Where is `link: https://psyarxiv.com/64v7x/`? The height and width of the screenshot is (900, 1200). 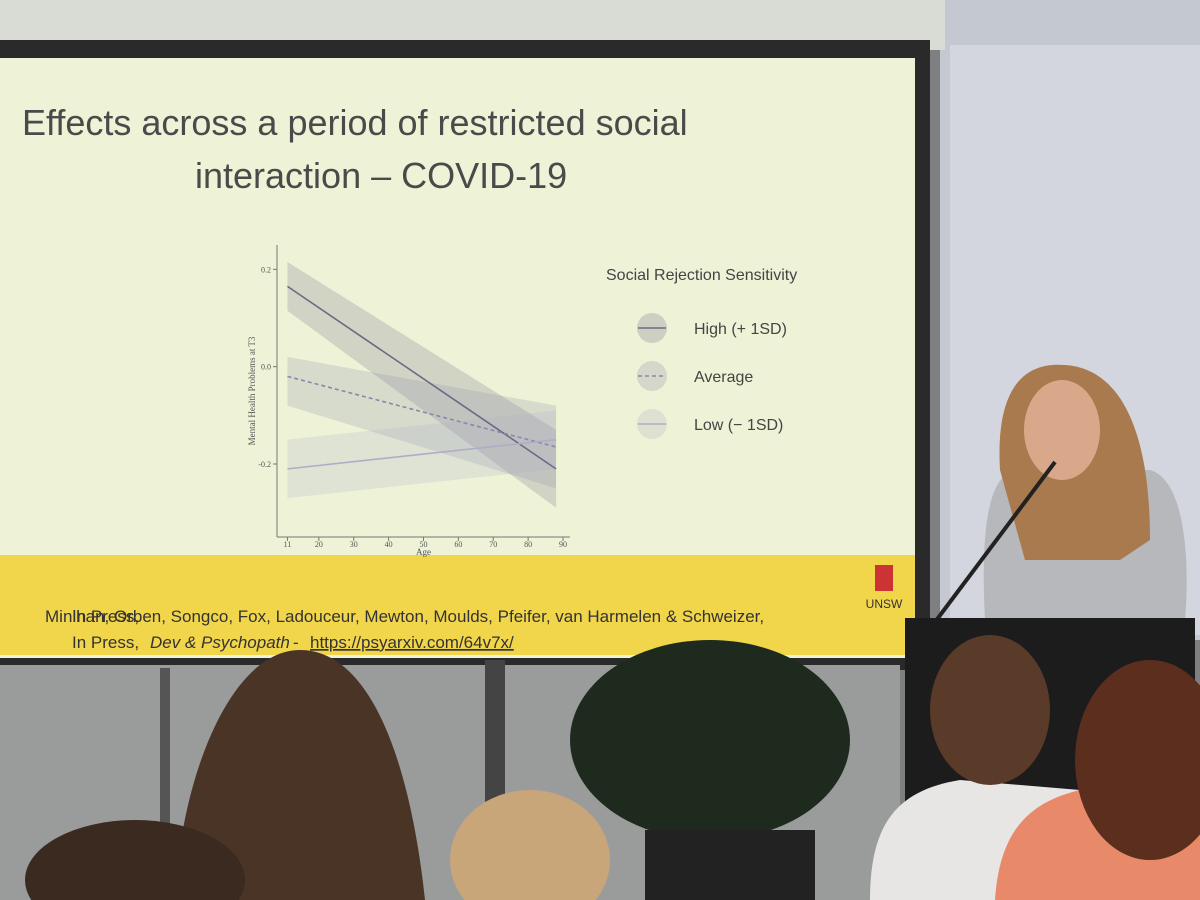 link: https://psyarxiv.com/64v7x/ is located at coordinates (412, 642).